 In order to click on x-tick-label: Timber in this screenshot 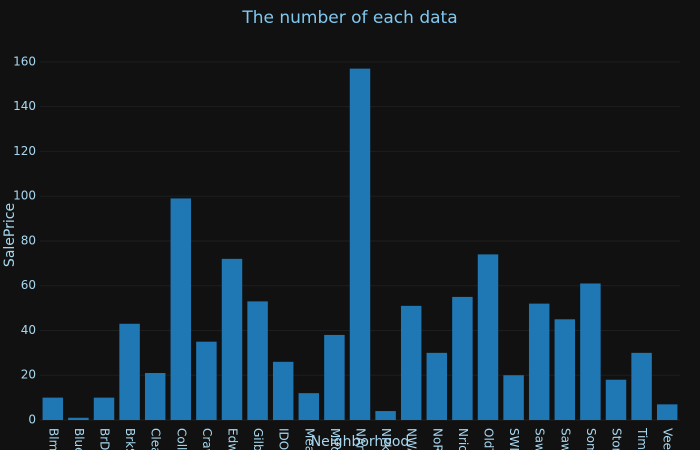, I will do `click(642, 438)`.